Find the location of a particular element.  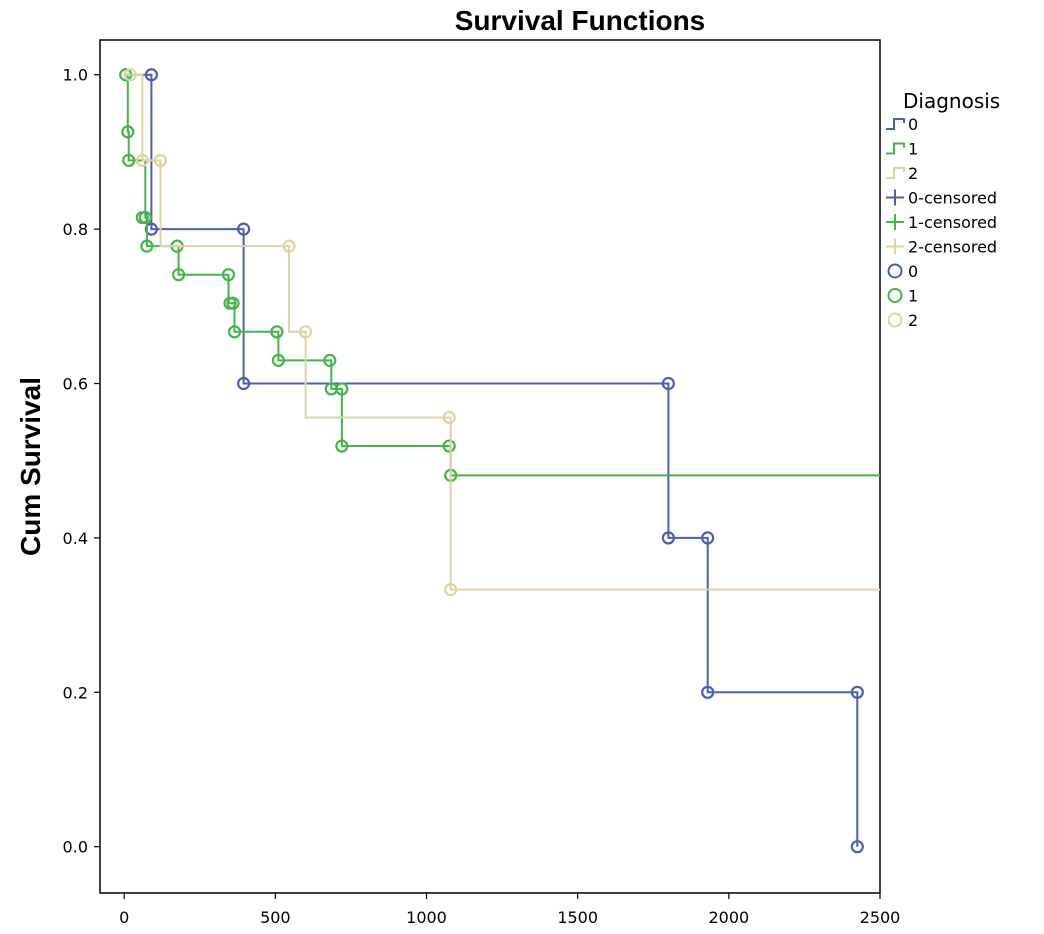

legend-entry-circle-0: 0 is located at coordinates (902, 271).